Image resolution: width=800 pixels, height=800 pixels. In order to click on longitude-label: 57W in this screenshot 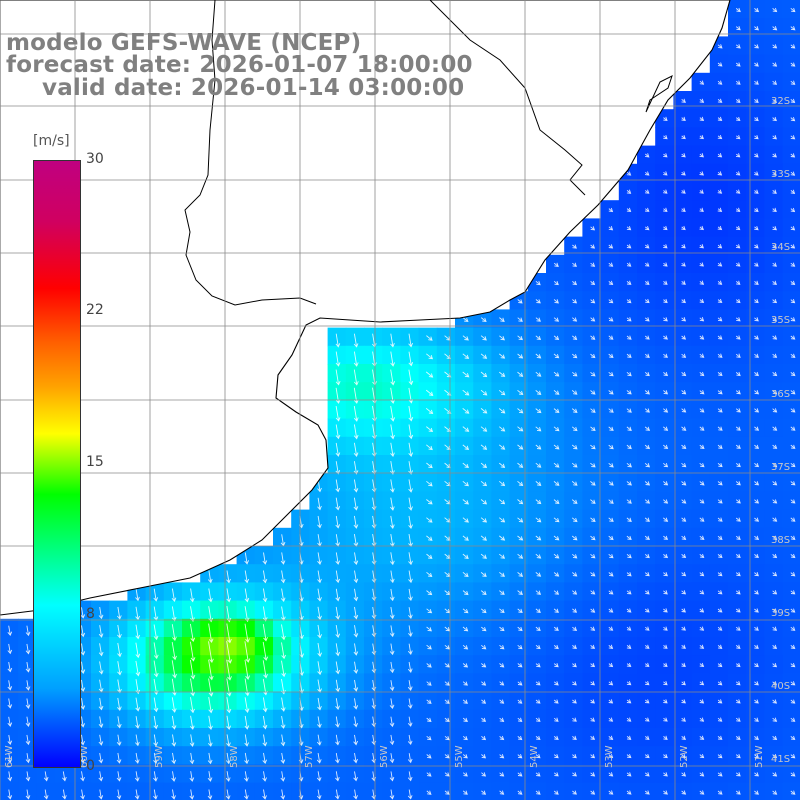, I will do `click(309, 756)`.